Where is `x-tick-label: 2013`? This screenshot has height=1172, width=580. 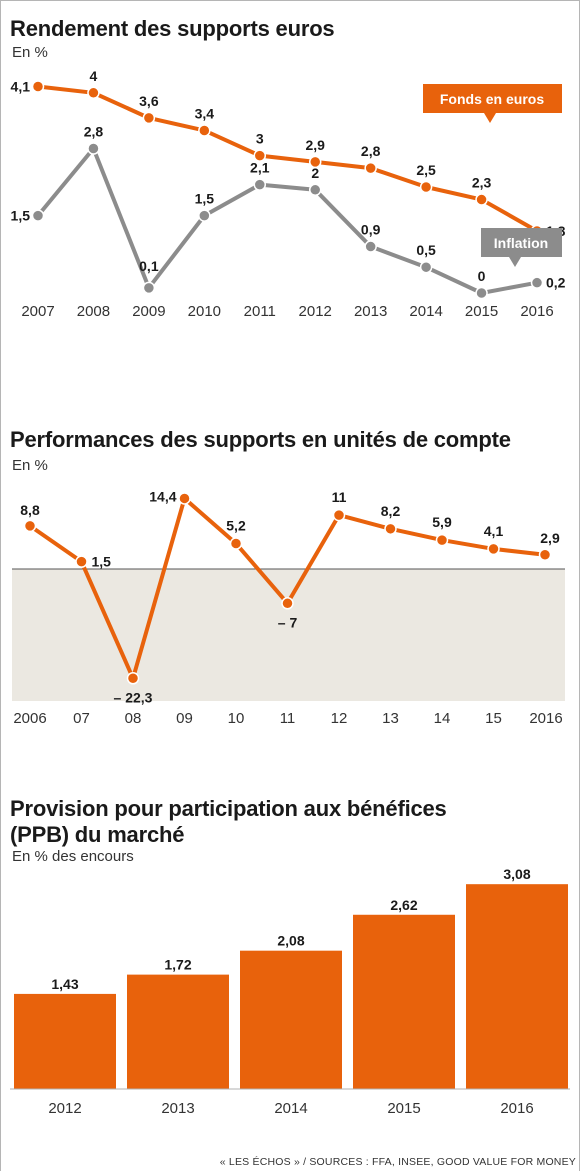
x-tick-label: 2013 is located at coordinates (177, 1108).